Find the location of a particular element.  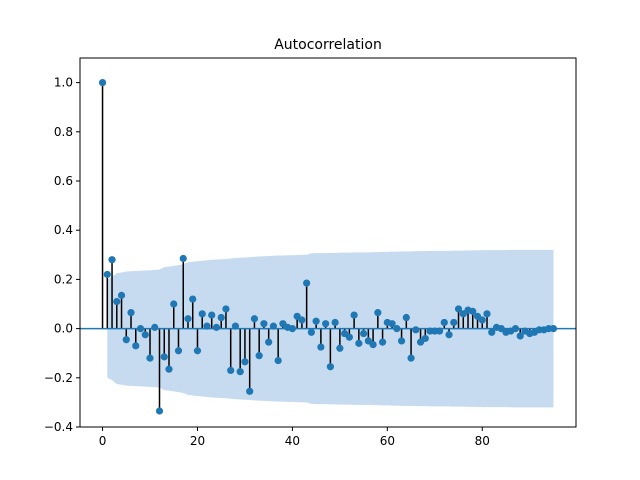

y-axis: −0.4 −0.2 0.0 0.2 0.4 0.6 0.8 1.0 is located at coordinates (62, 255).